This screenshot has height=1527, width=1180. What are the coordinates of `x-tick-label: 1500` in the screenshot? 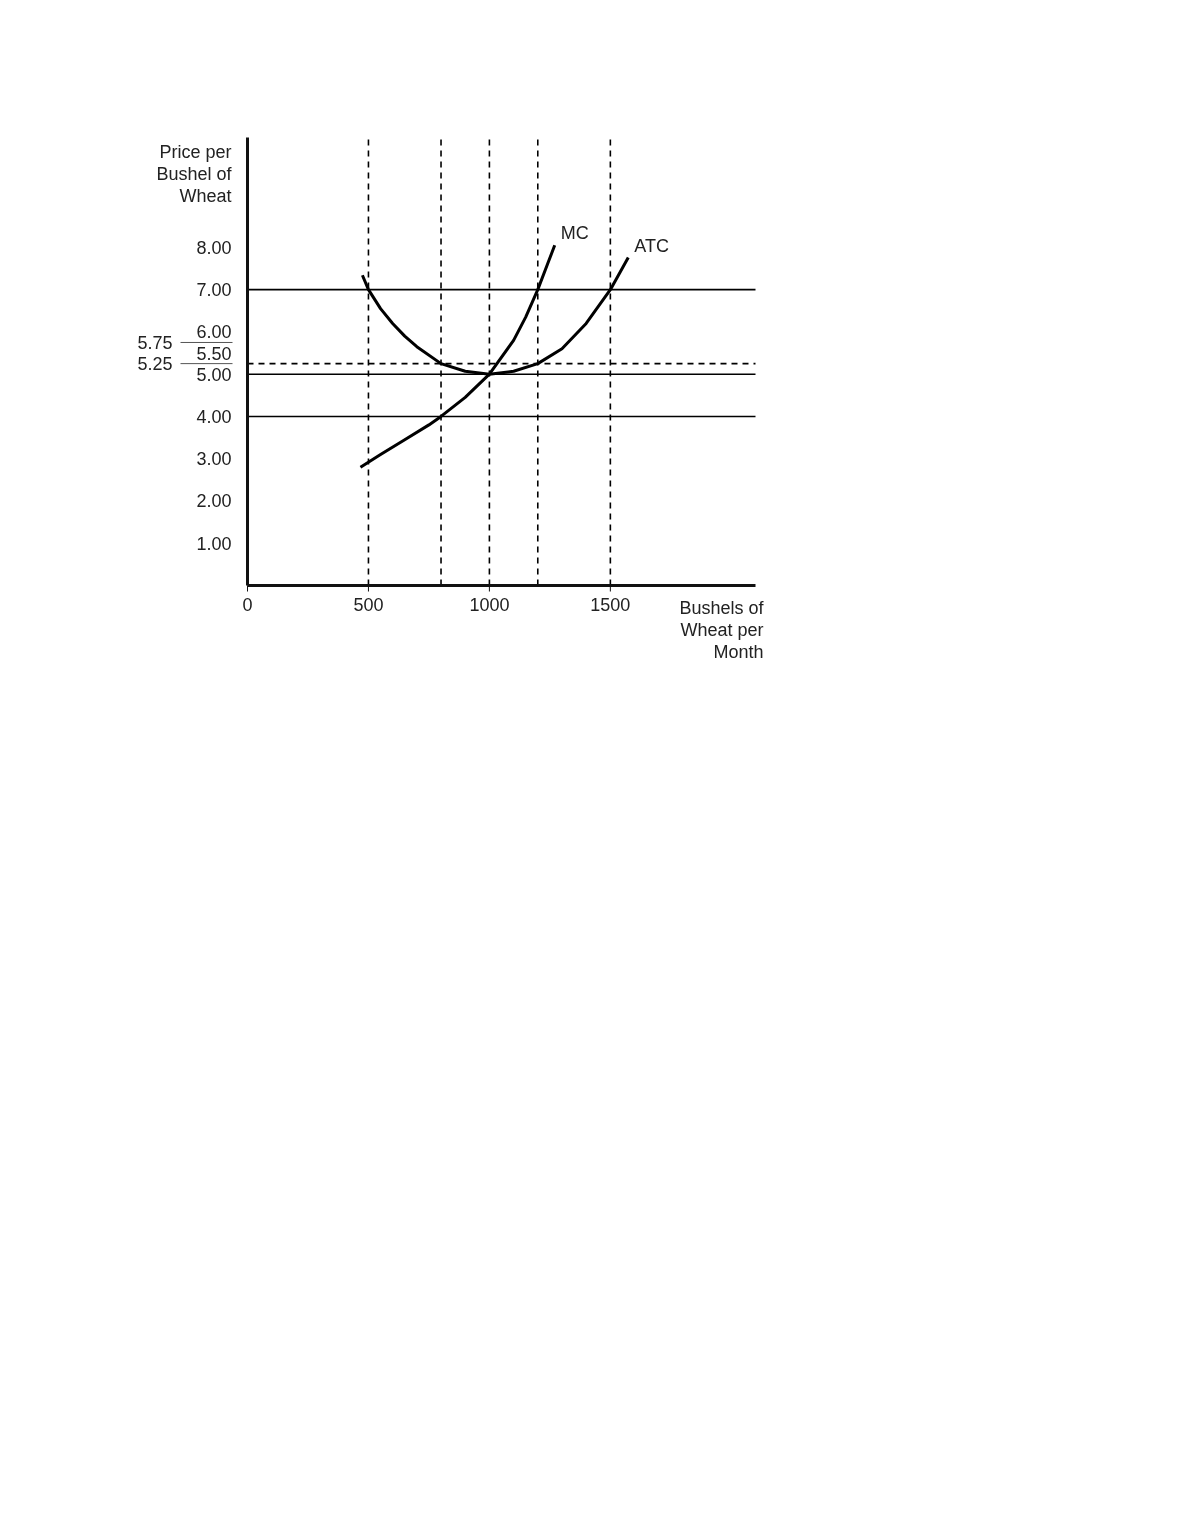 It's located at (610, 604).